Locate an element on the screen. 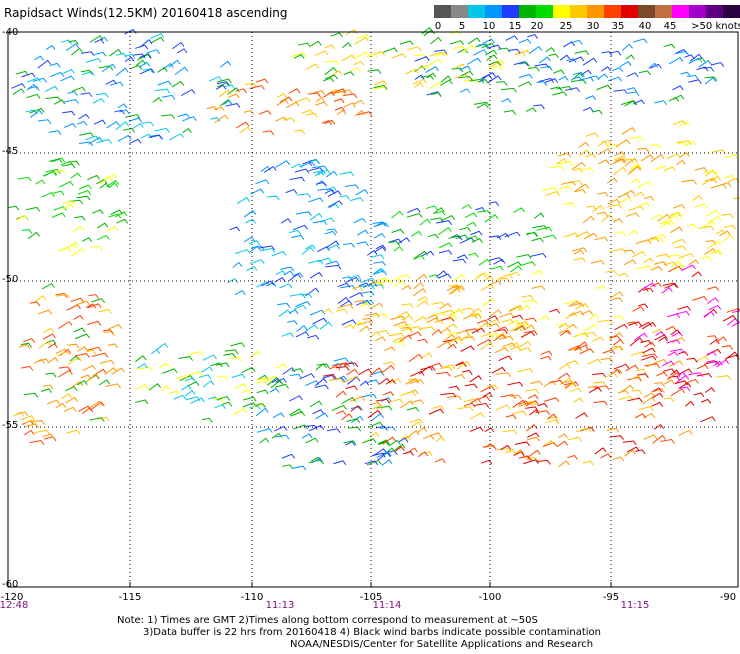  legend-tick: 15 is located at coordinates (515, 26).